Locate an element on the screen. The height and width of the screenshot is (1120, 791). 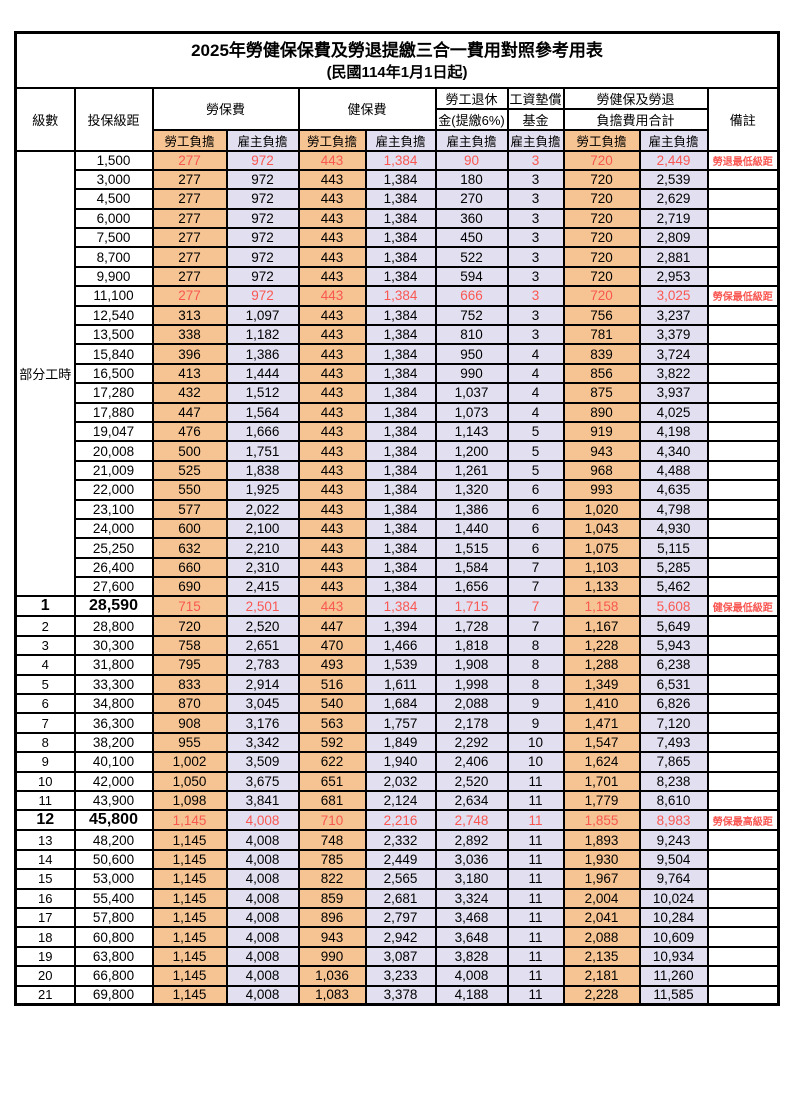
pension-employer-cell: 1,656 is located at coordinates (471, 587).